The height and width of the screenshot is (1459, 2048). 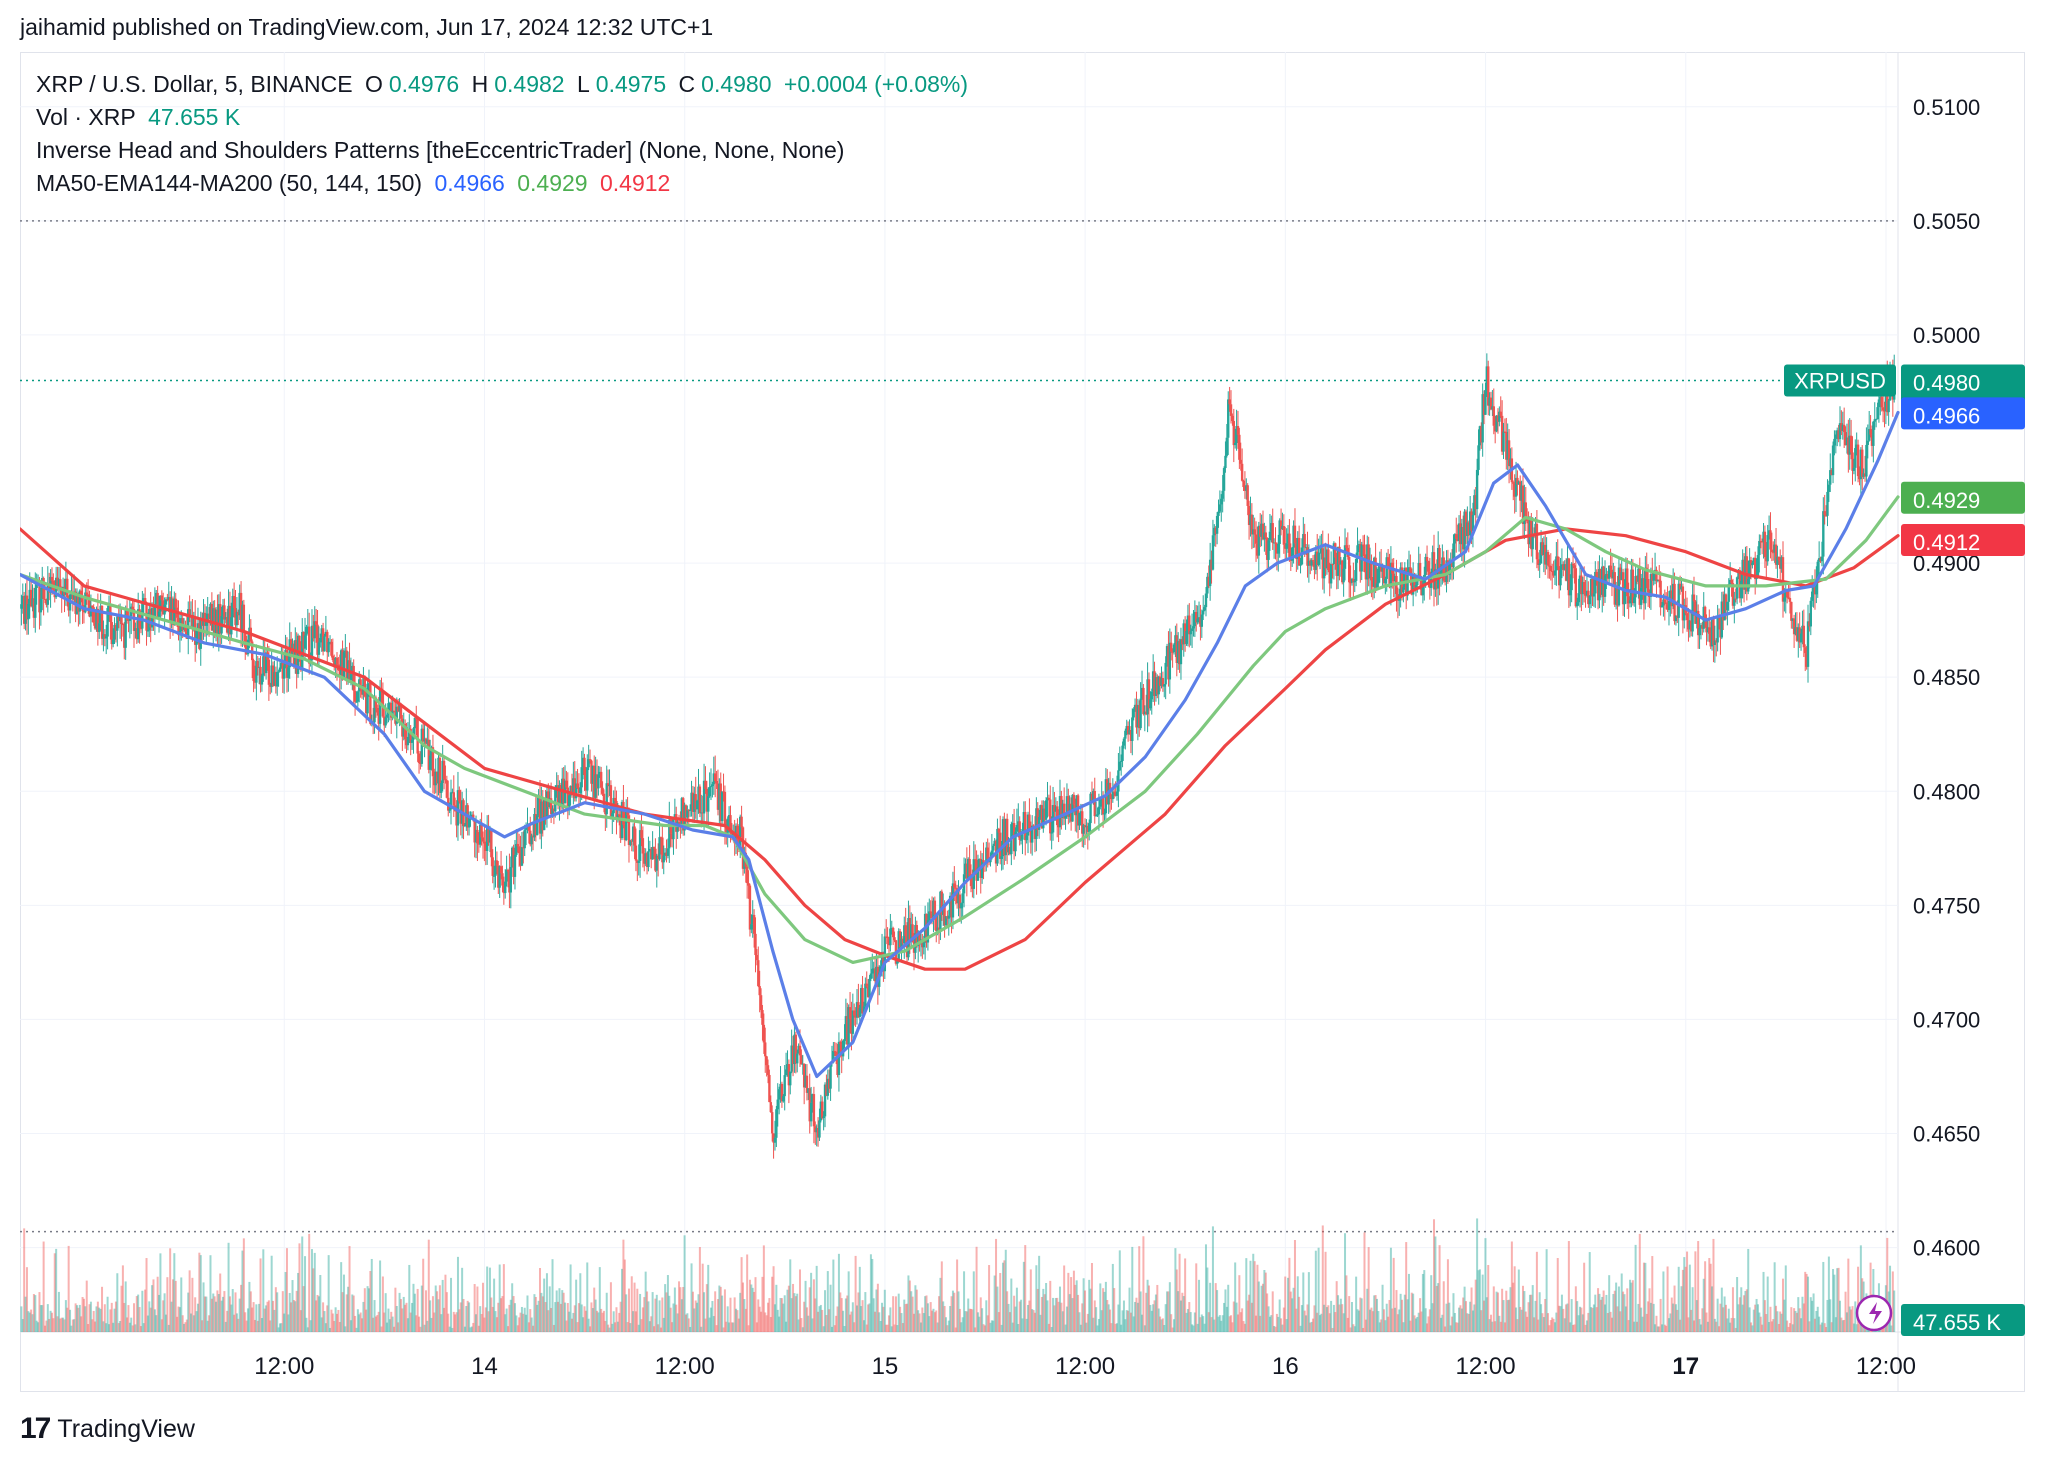 What do you see at coordinates (194, 84) in the screenshot?
I see `symbol-label: XRP / U.S. Dollar, 5, BINANCE` at bounding box center [194, 84].